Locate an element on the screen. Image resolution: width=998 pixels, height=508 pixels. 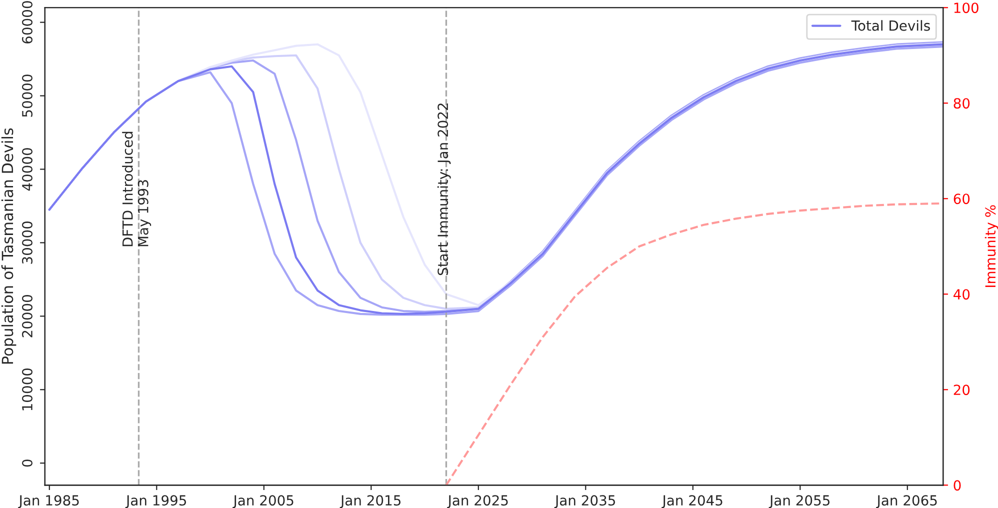
y-tick-label: 10000 is located at coordinates (27, 389).